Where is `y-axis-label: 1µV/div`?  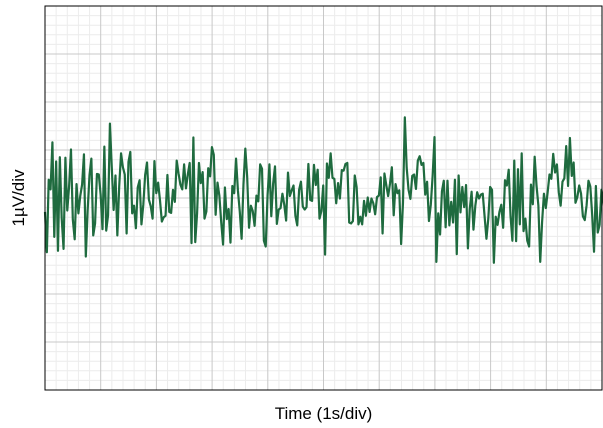
y-axis-label: 1µV/div is located at coordinates (18, 198).